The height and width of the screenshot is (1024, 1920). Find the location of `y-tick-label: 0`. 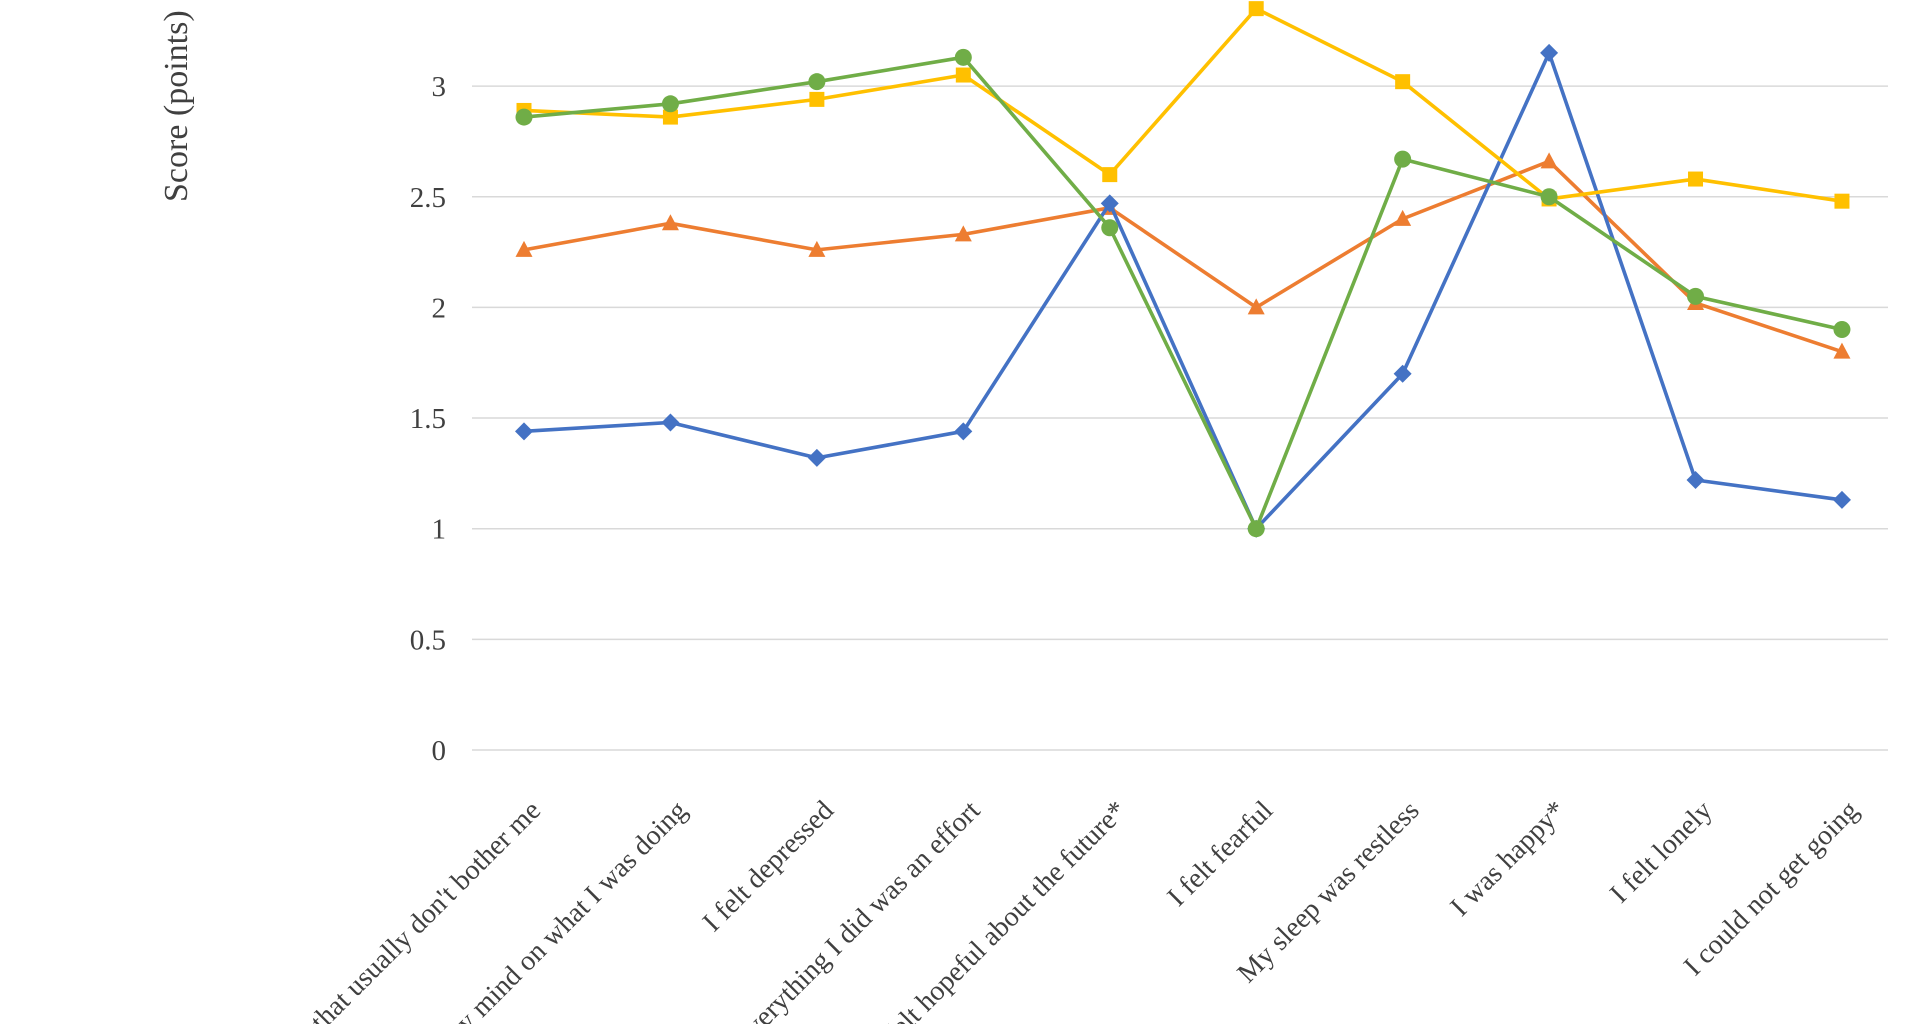

y-tick-label: 0 is located at coordinates (439, 751).